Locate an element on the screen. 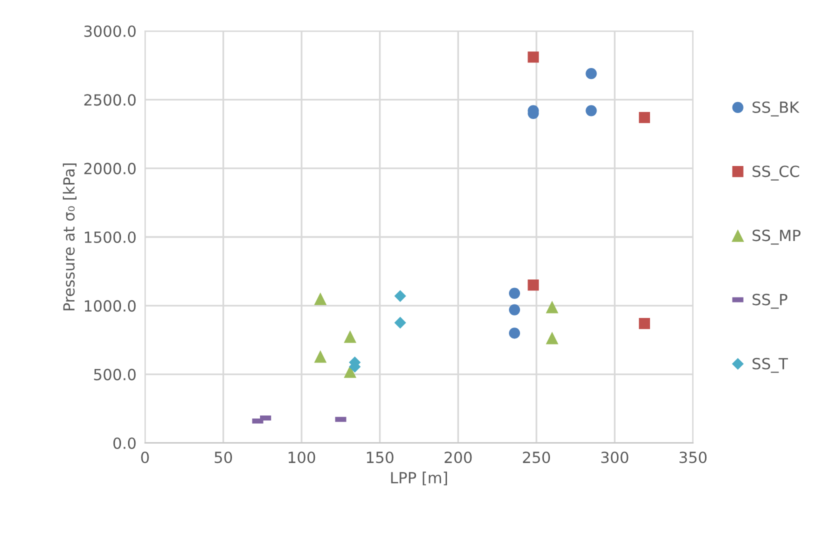 The image size is (826, 538). legend-label: SS_MP is located at coordinates (776, 237).